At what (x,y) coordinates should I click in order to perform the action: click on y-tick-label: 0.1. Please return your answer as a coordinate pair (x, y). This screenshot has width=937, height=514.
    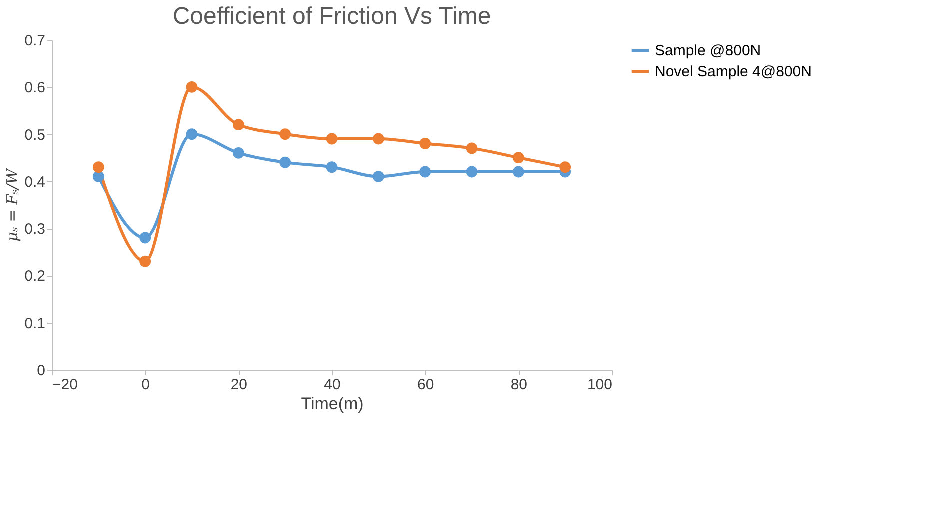
    Looking at the image, I should click on (35, 323).